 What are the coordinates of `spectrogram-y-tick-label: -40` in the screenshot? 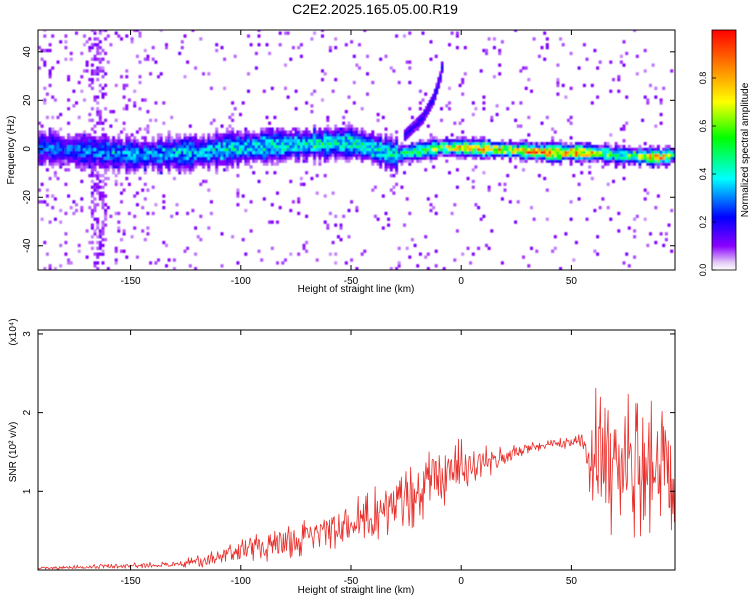 It's located at (27, 245).